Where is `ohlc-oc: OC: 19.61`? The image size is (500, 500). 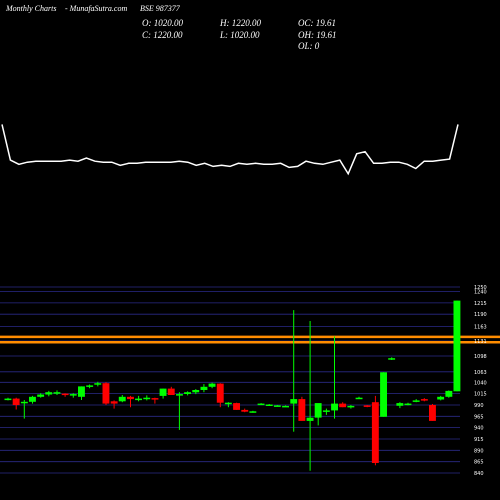 ohlc-oc: OC: 19.61 is located at coordinates (317, 23).